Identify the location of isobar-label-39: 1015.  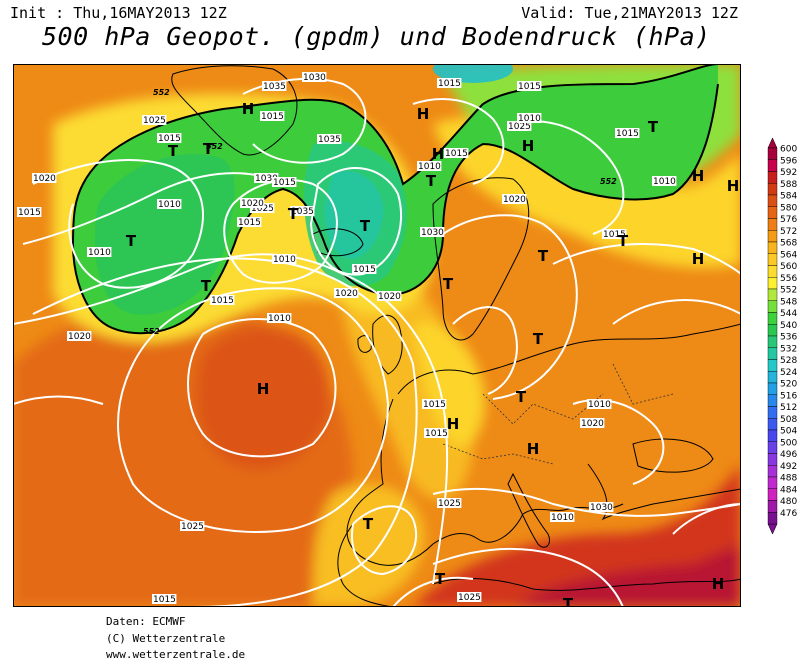
(627, 134).